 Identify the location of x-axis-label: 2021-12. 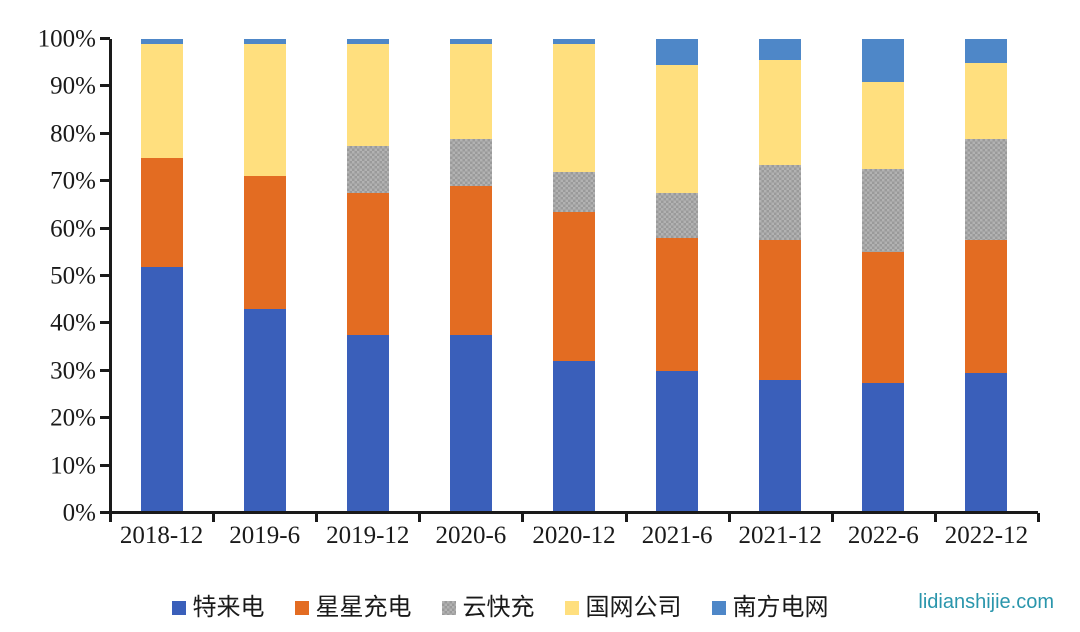
(780, 535).